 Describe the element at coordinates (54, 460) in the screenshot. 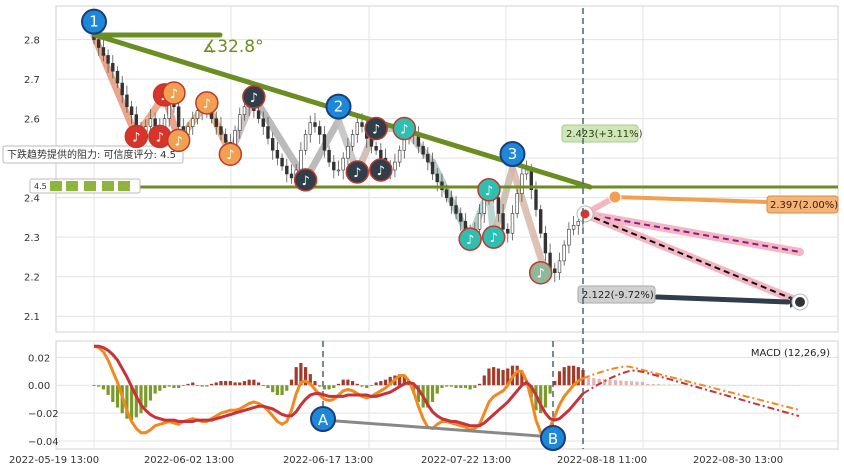

I see `x-tick-label: 2022-05-19 13:00` at that location.